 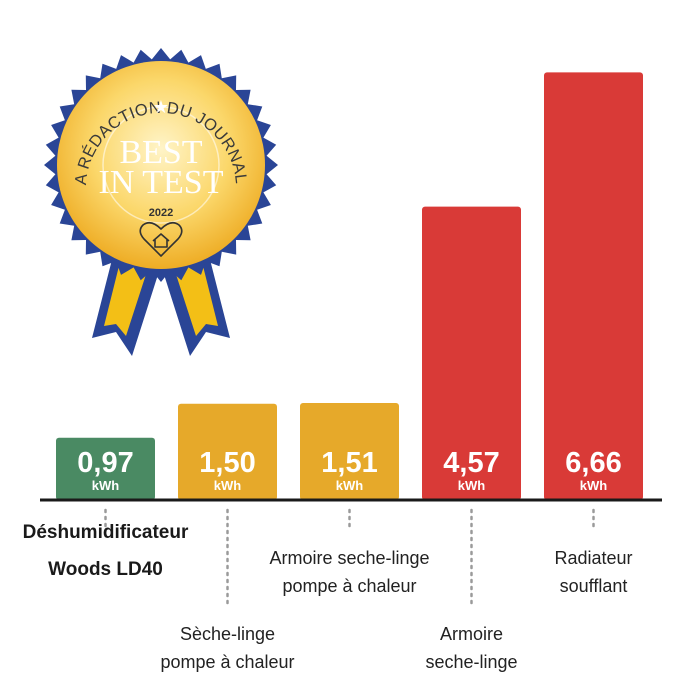 I want to click on badge-disc, so click(x=161, y=165).